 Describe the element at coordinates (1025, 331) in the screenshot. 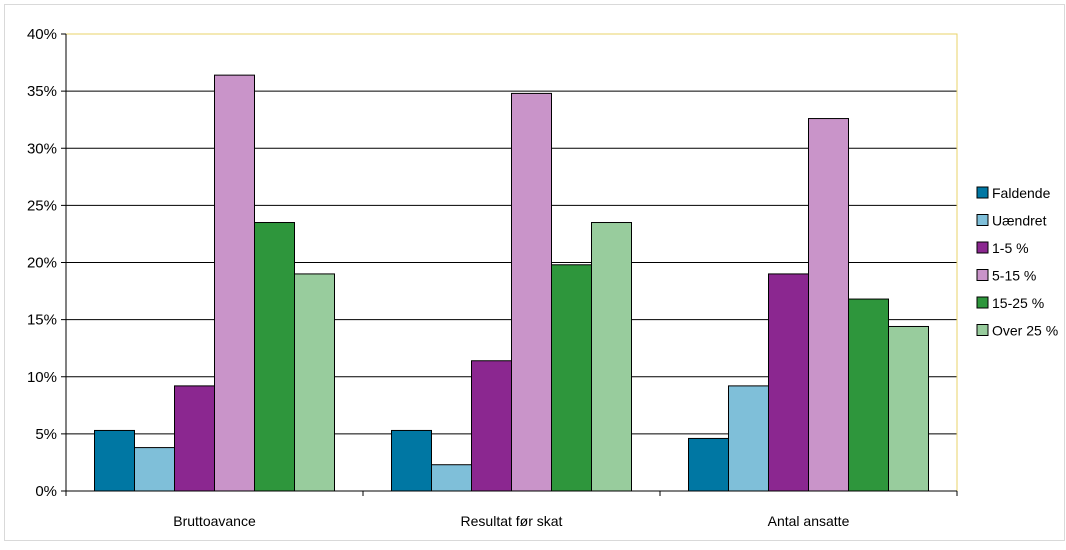

I see `legend-label: Over 25 %` at that location.